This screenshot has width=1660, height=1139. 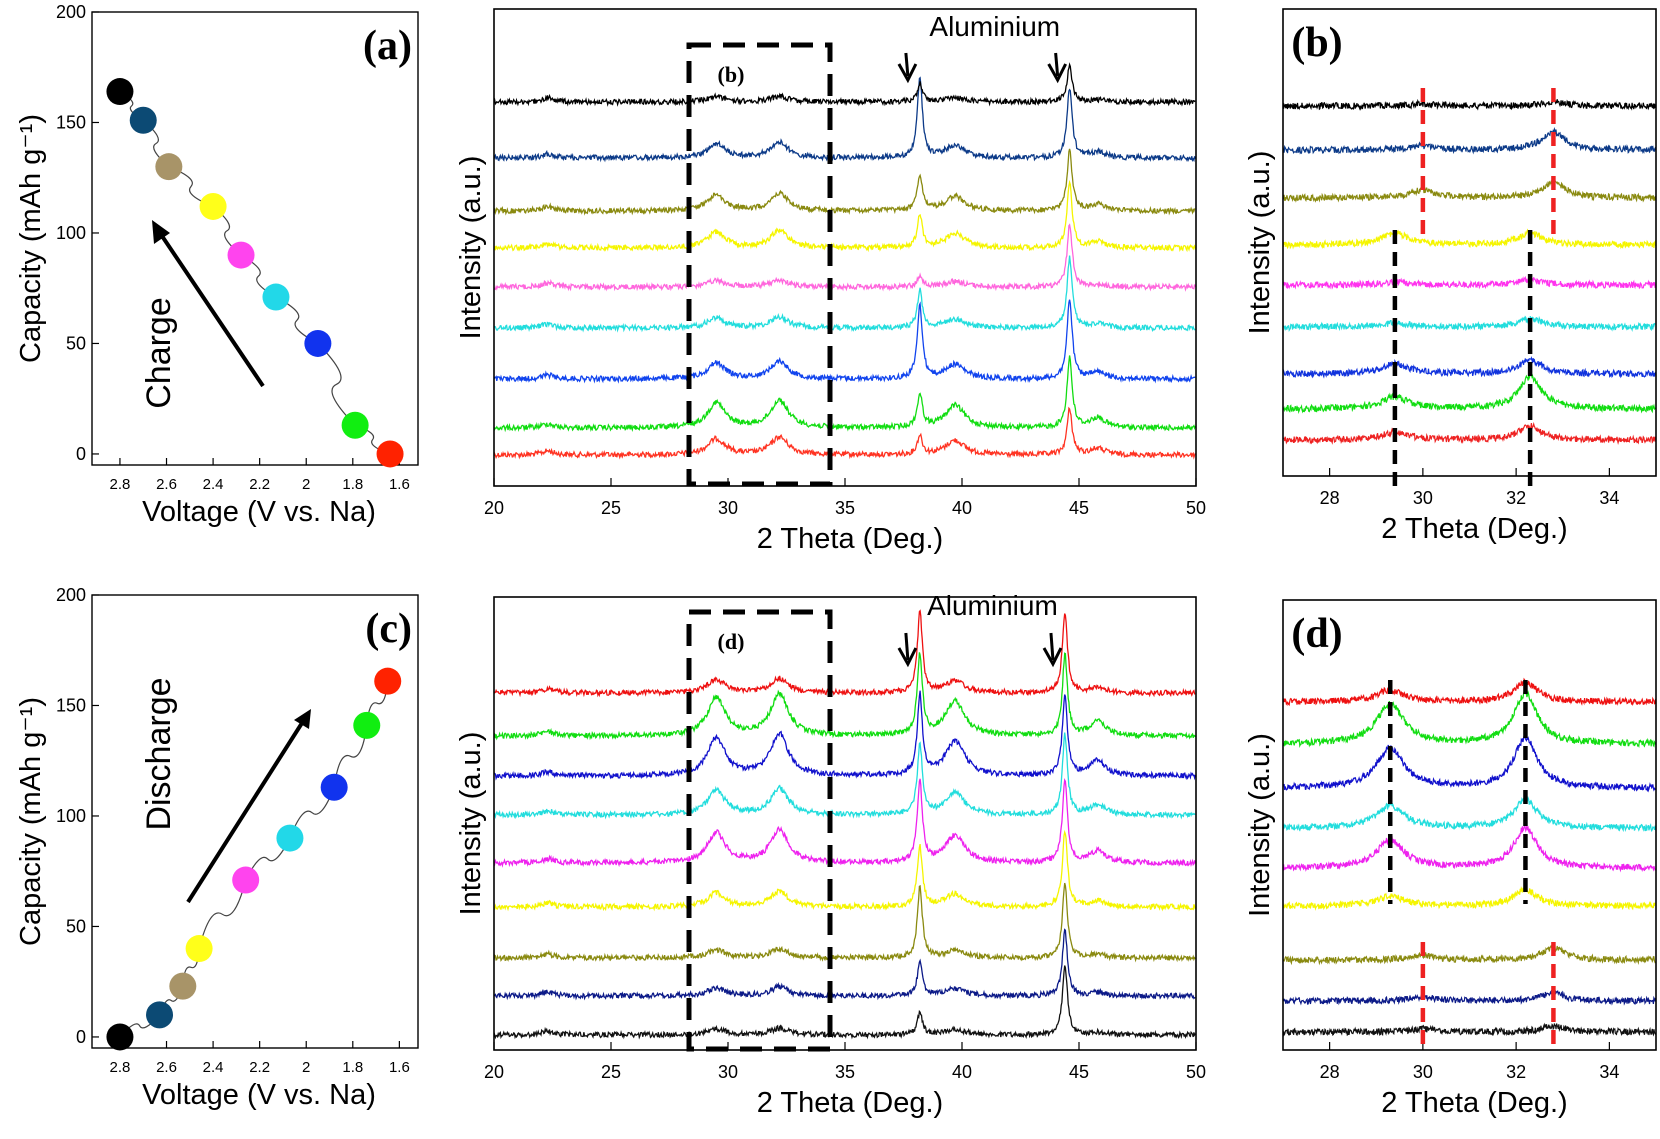 What do you see at coordinates (71, 12) in the screenshot?
I see `y-tick-label: 200` at bounding box center [71, 12].